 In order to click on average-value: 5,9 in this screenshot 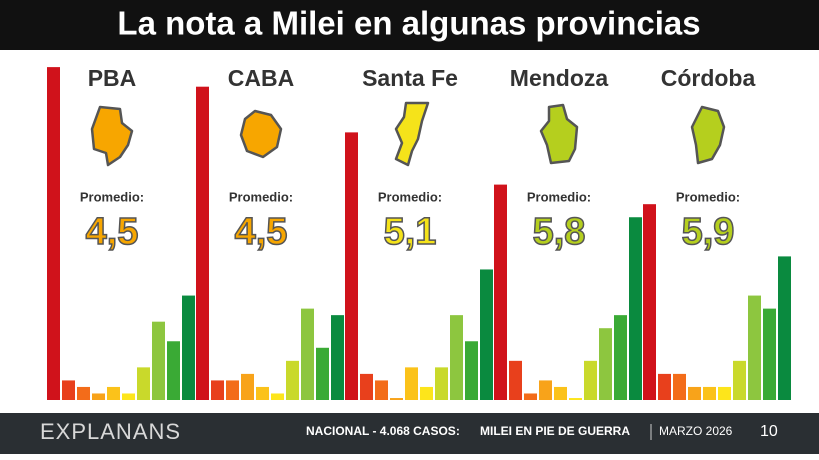, I will do `click(708, 232)`.